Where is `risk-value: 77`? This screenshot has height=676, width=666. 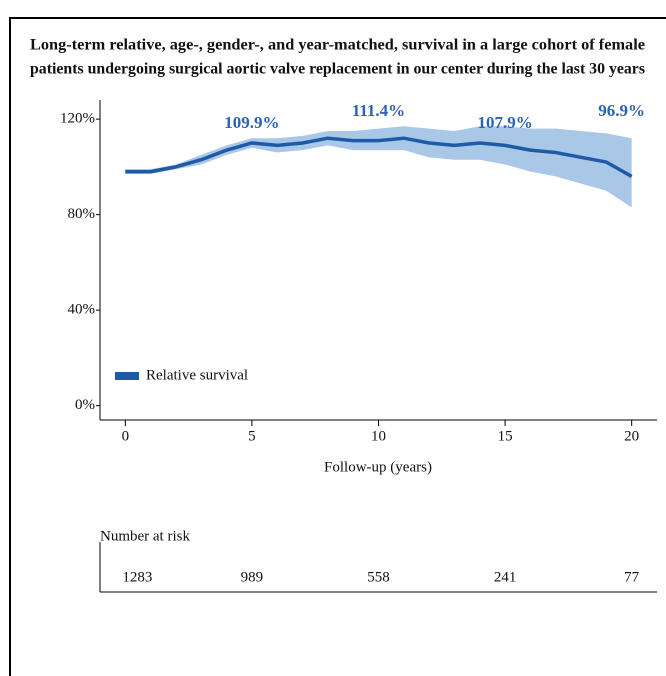
risk-value: 77 is located at coordinates (632, 577).